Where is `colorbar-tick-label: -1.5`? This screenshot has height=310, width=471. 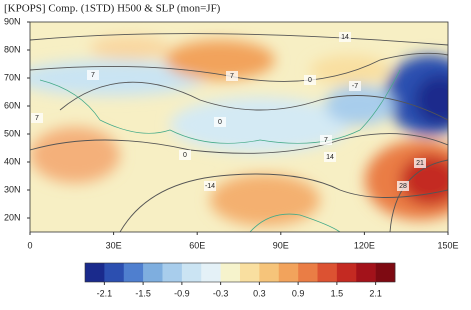
colorbar-tick-label: -1.5 is located at coordinates (143, 293).